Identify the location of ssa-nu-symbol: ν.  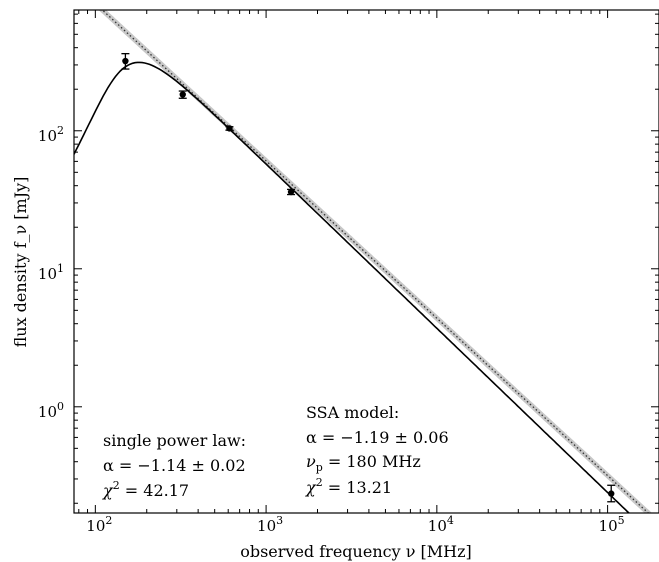
(311, 461).